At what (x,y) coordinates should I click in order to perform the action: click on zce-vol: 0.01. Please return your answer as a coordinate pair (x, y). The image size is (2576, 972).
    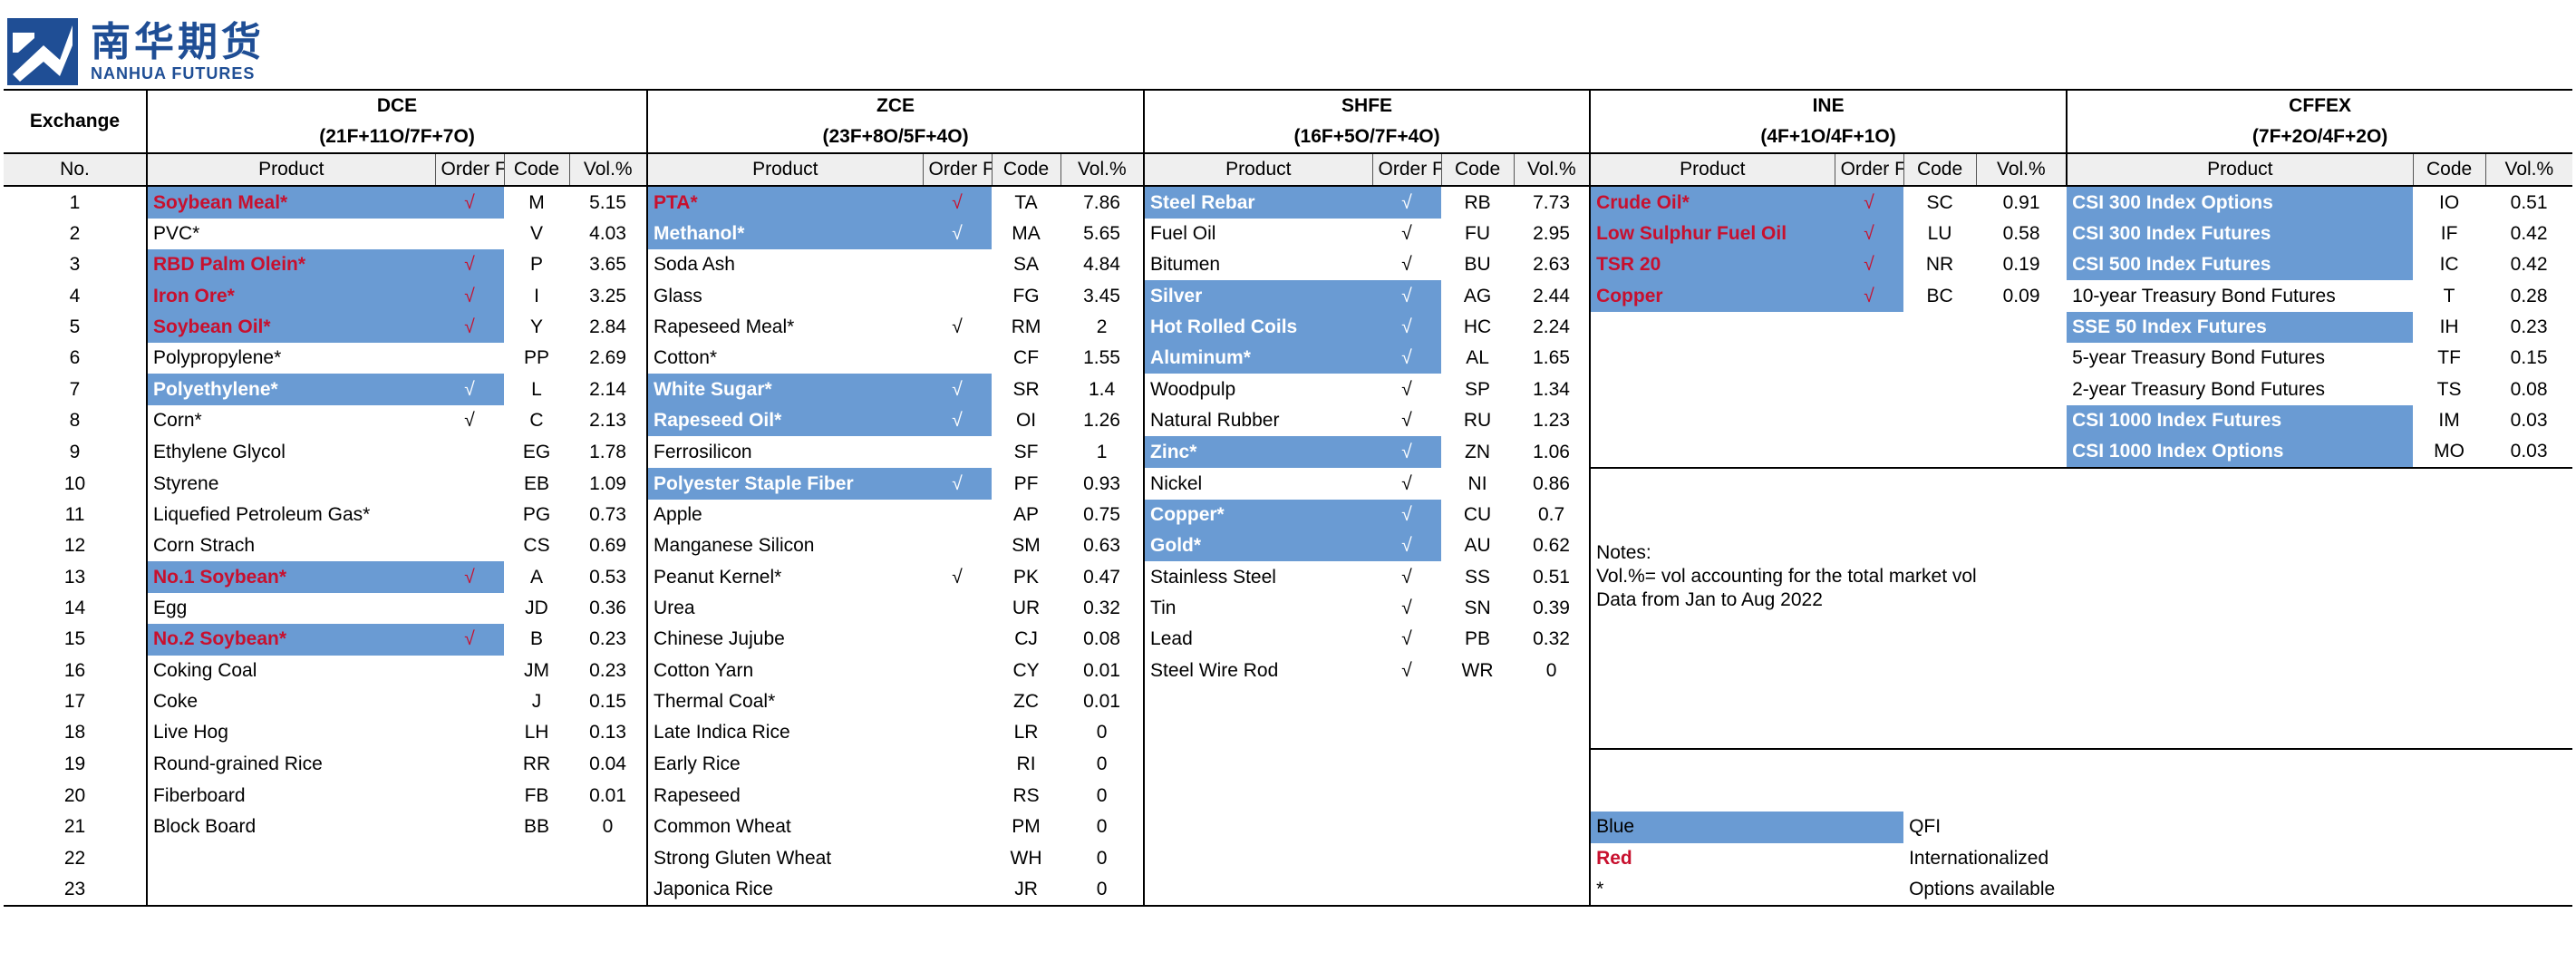
    Looking at the image, I should click on (1103, 702).